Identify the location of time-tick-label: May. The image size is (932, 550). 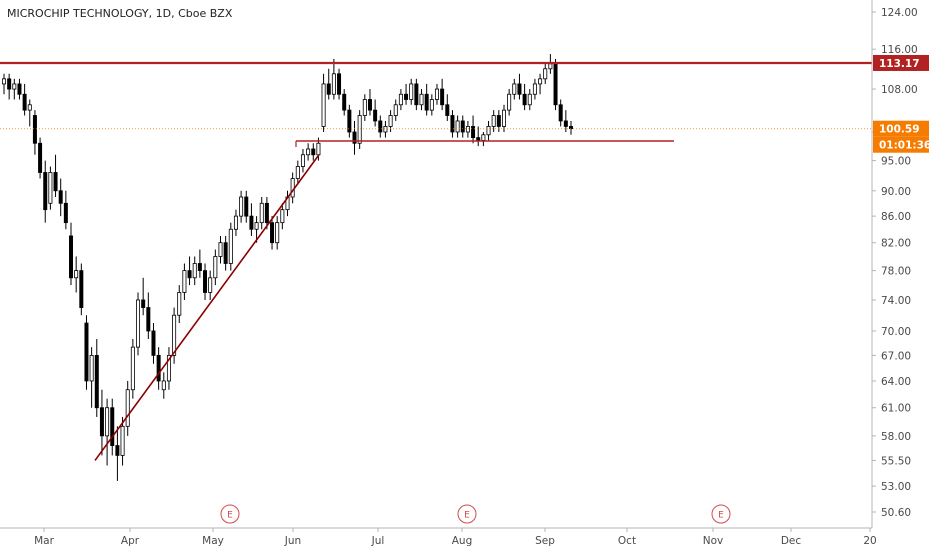
(213, 541).